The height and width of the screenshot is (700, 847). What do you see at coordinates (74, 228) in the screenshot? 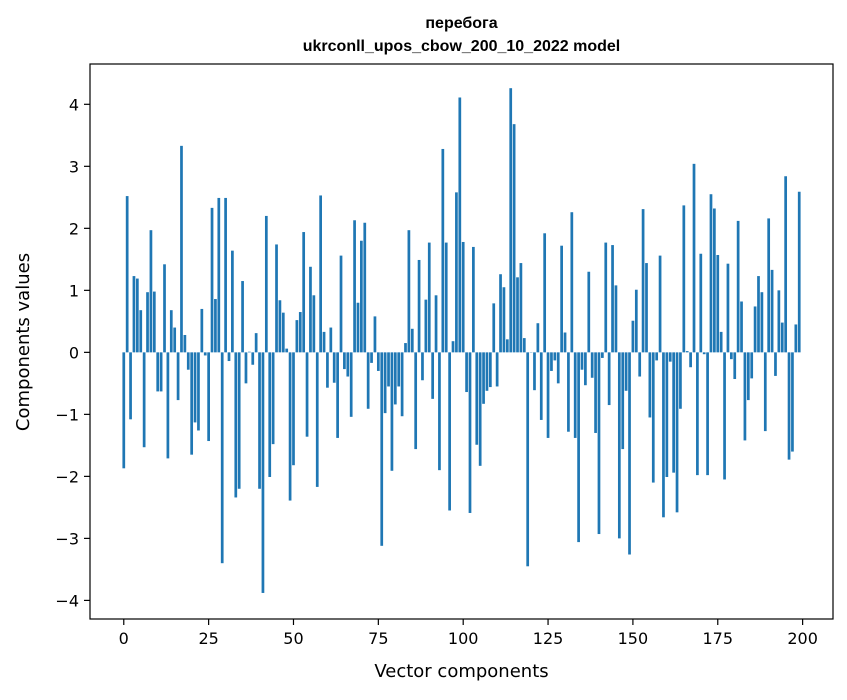
I see `y-tick-label: 2` at bounding box center [74, 228].